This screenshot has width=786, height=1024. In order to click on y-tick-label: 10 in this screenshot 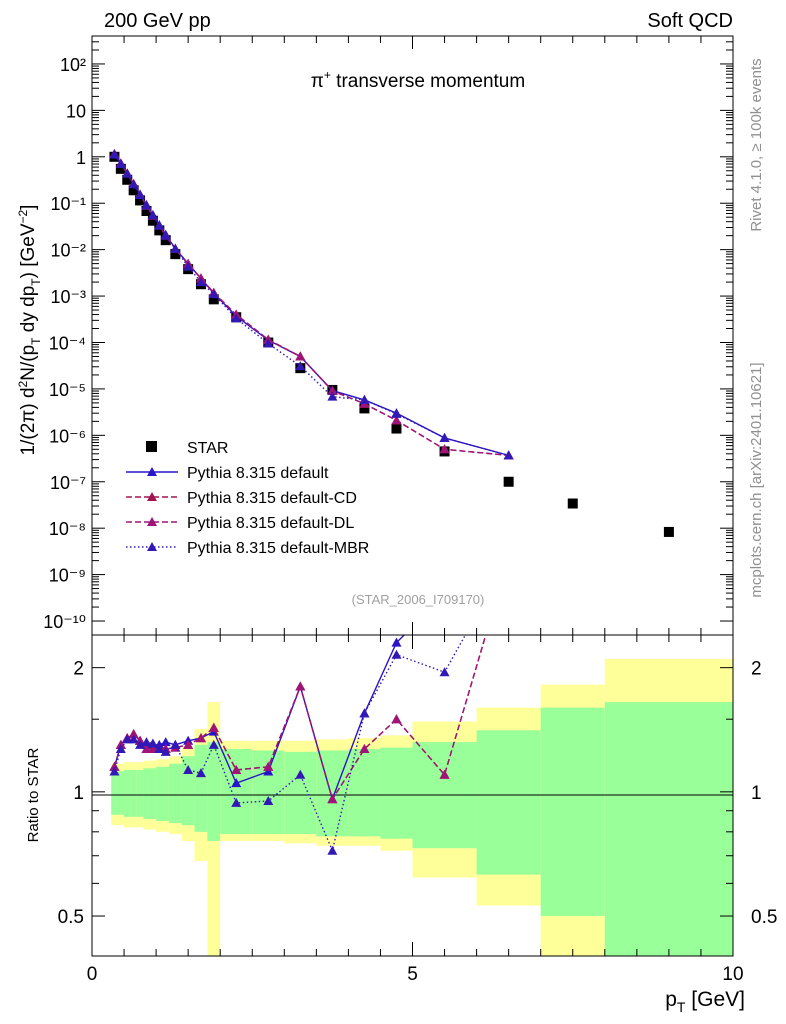, I will do `click(76, 111)`.